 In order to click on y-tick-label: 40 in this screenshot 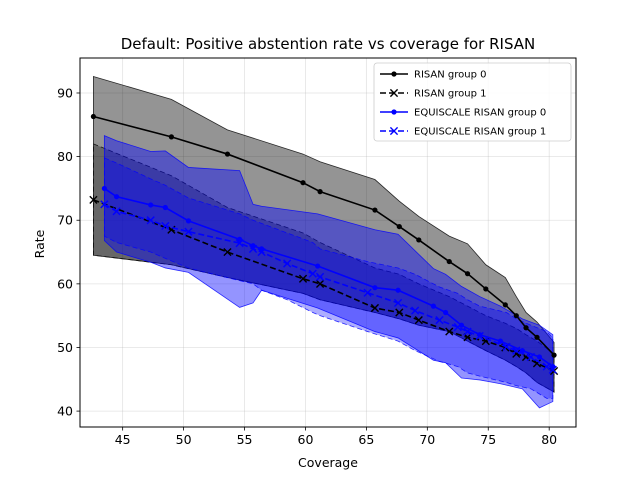, I will do `click(65, 411)`.